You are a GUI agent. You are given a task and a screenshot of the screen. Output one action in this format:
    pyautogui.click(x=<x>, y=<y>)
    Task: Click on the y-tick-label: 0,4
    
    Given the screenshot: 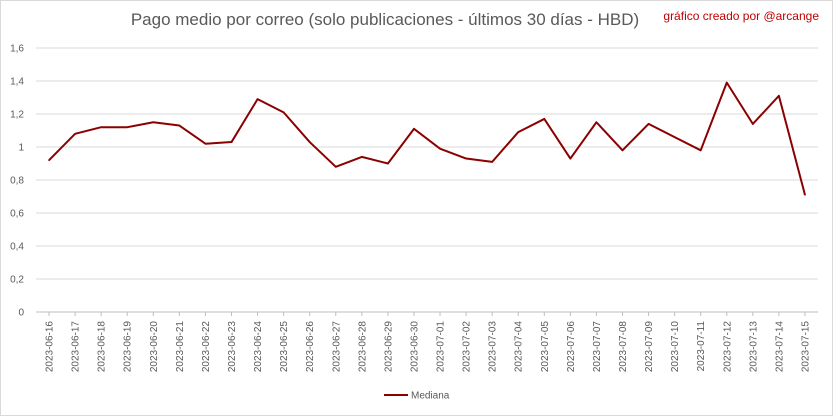 What is the action you would take?
    pyautogui.click(x=17, y=247)
    